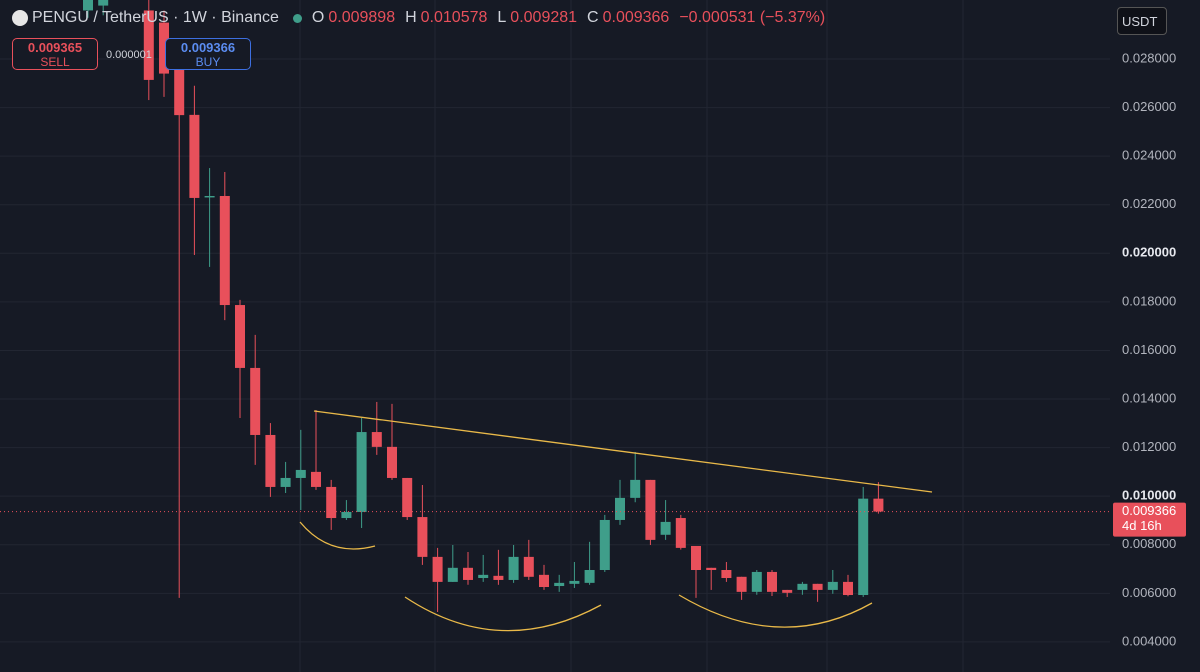  Describe the element at coordinates (1149, 495) in the screenshot. I see `y-tick-label: 0.010000` at that location.